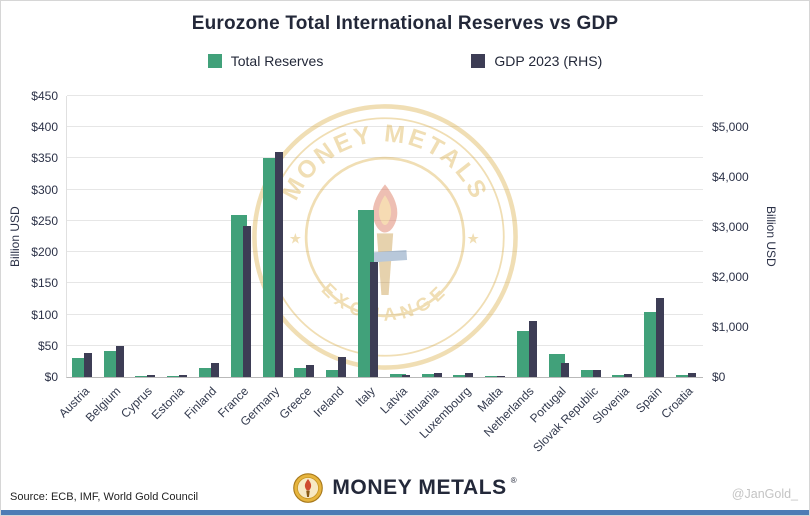 This screenshot has height=516, width=810. I want to click on left-y-tick-label: $100, so click(44, 314).